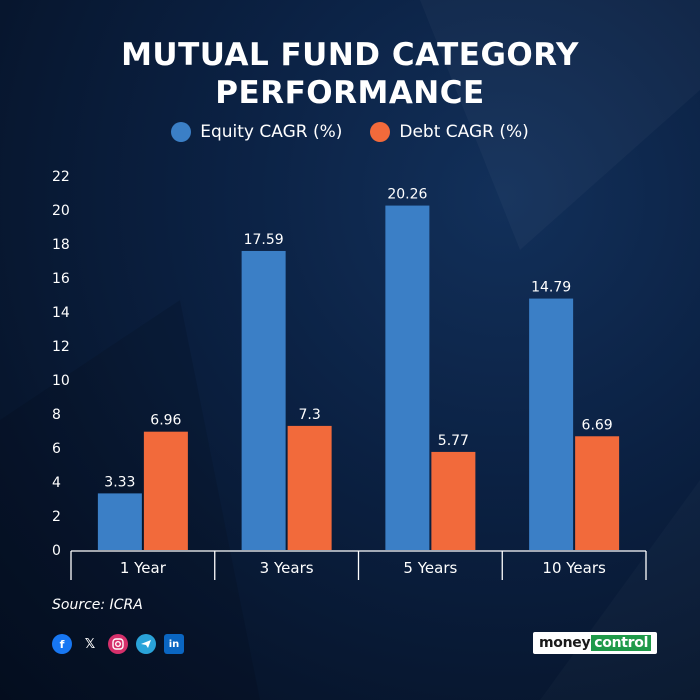 This screenshot has width=700, height=700. What do you see at coordinates (287, 568) in the screenshot?
I see `x-tick-label: 3 Years` at bounding box center [287, 568].